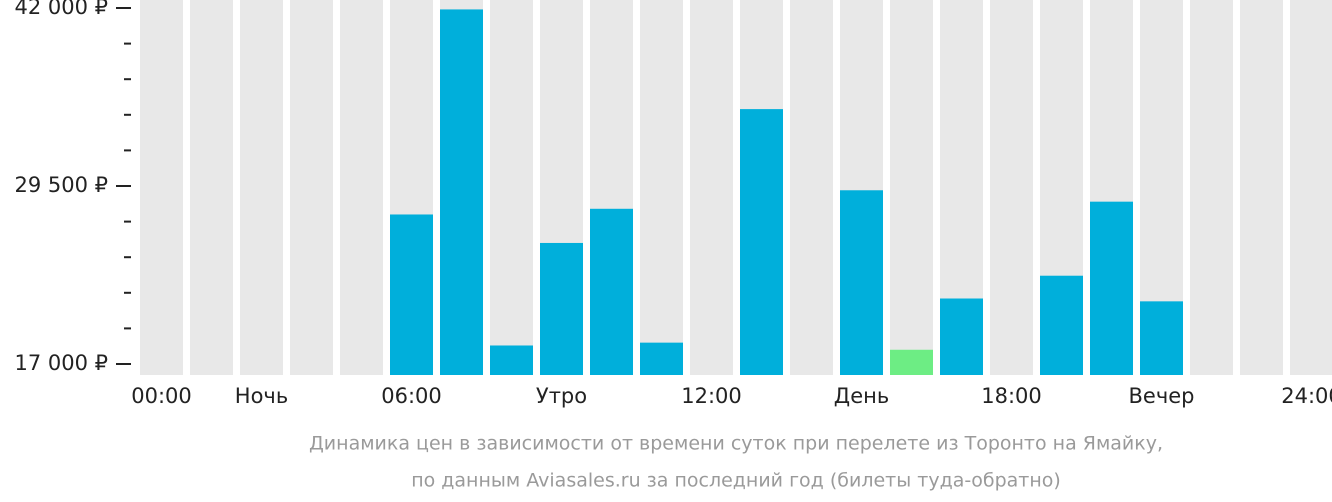  I want to click on x-tick-label: Вечер, so click(1162, 396).